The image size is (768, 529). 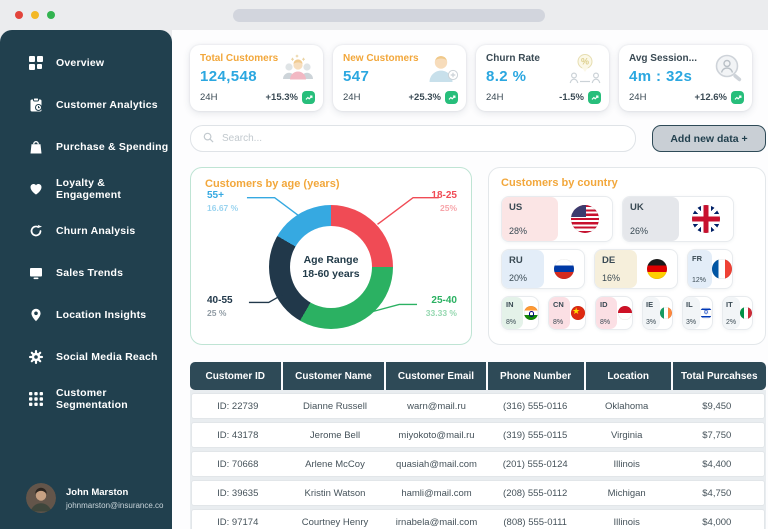 I want to click on window-titlebar, so click(x=384, y=15).